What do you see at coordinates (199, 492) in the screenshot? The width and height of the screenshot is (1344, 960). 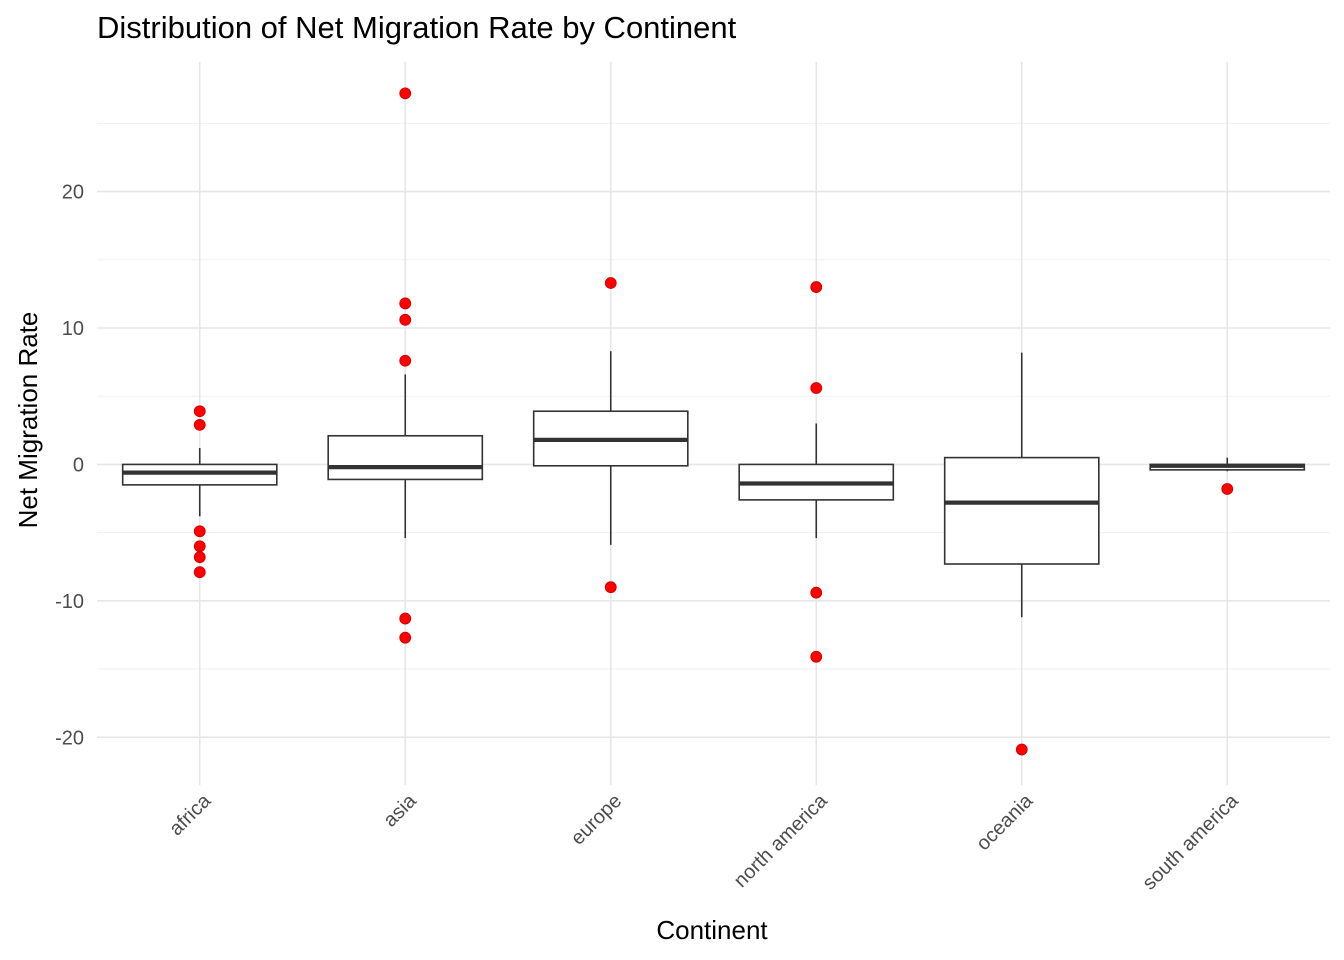 I see `box-group-africa` at bounding box center [199, 492].